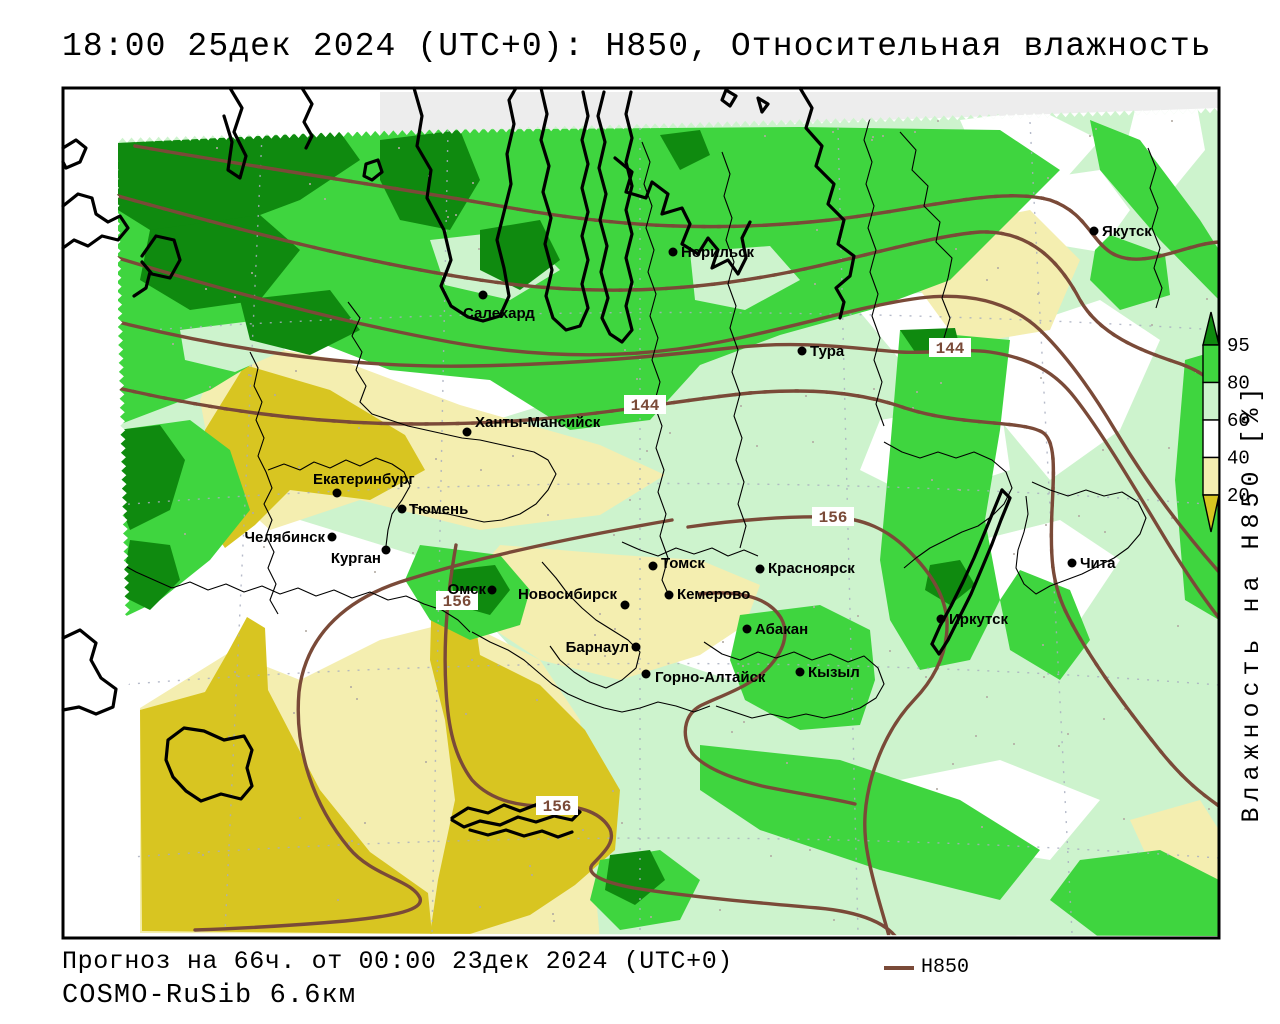 Image resolution: width=1280 pixels, height=1024 pixels. What do you see at coordinates (1238, 384) in the screenshot?
I see `colorbar-tick-80: 80` at bounding box center [1238, 384].